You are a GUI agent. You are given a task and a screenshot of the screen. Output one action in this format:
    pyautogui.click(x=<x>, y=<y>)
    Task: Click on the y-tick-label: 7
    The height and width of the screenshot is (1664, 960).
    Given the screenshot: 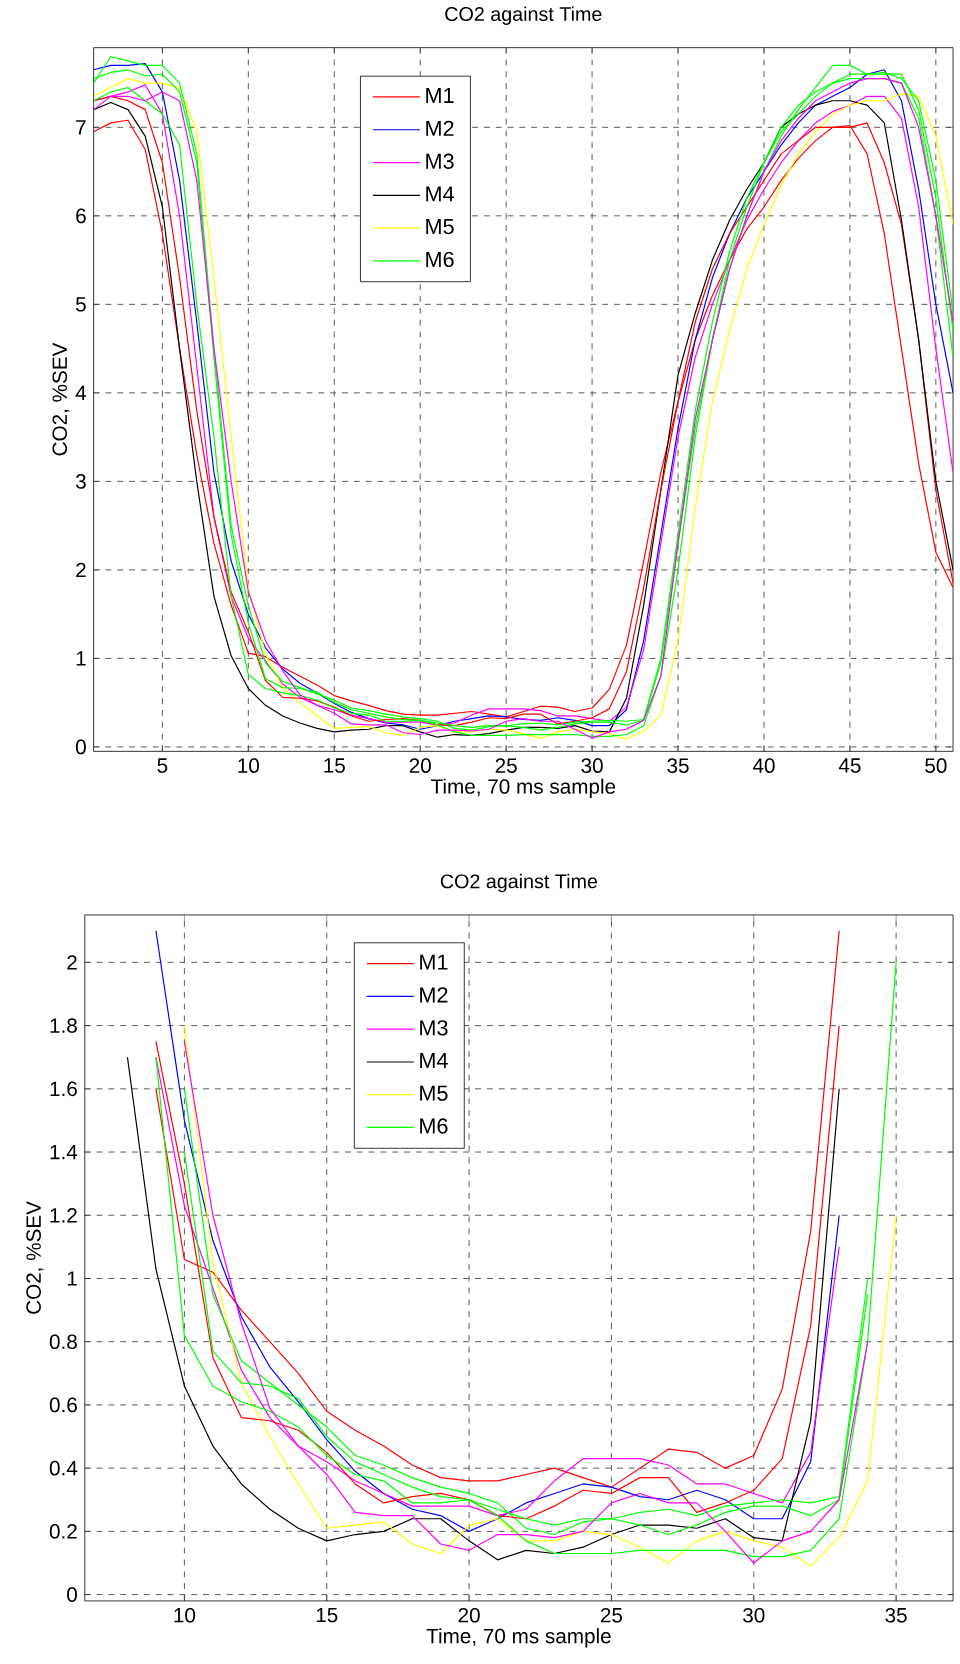 What is the action you would take?
    pyautogui.click(x=81, y=127)
    